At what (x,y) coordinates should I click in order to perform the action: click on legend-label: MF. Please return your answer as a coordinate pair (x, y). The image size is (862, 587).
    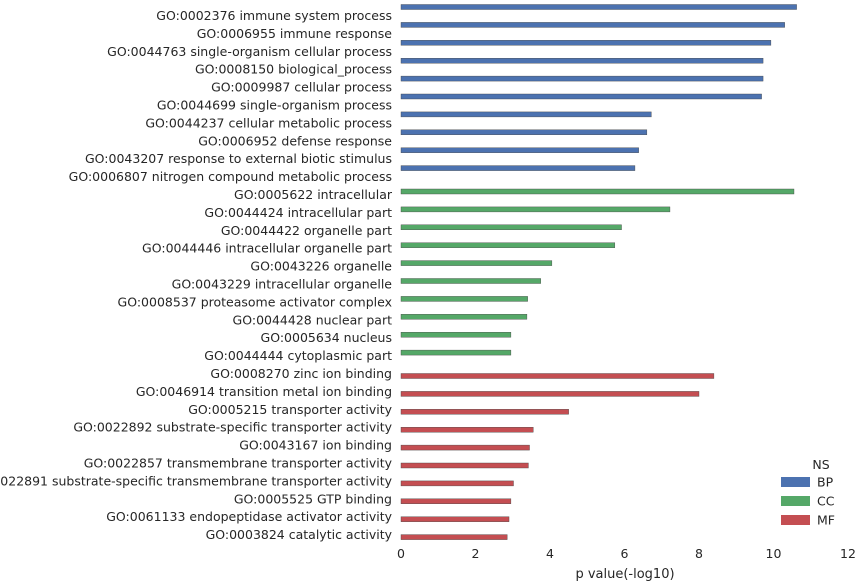
    Looking at the image, I should click on (826, 520).